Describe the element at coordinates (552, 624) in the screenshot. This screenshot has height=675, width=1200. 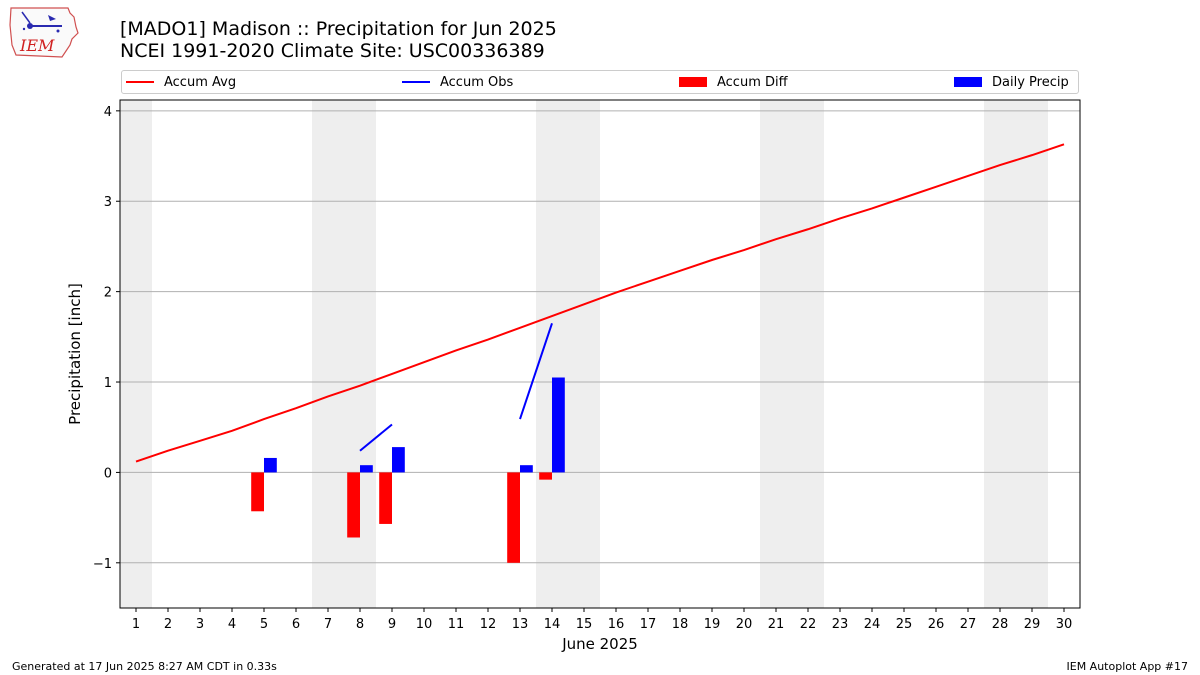
I see `xtick-label-14: 14` at that location.